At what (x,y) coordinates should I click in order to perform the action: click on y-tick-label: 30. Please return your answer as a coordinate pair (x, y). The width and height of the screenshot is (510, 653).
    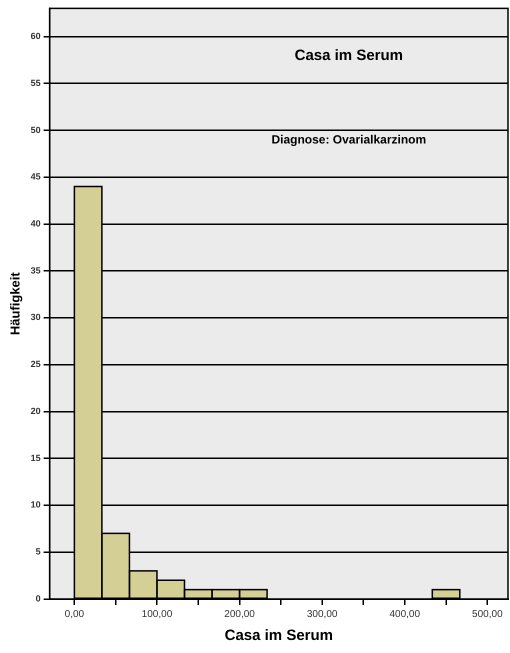
    Looking at the image, I should click on (35, 317).